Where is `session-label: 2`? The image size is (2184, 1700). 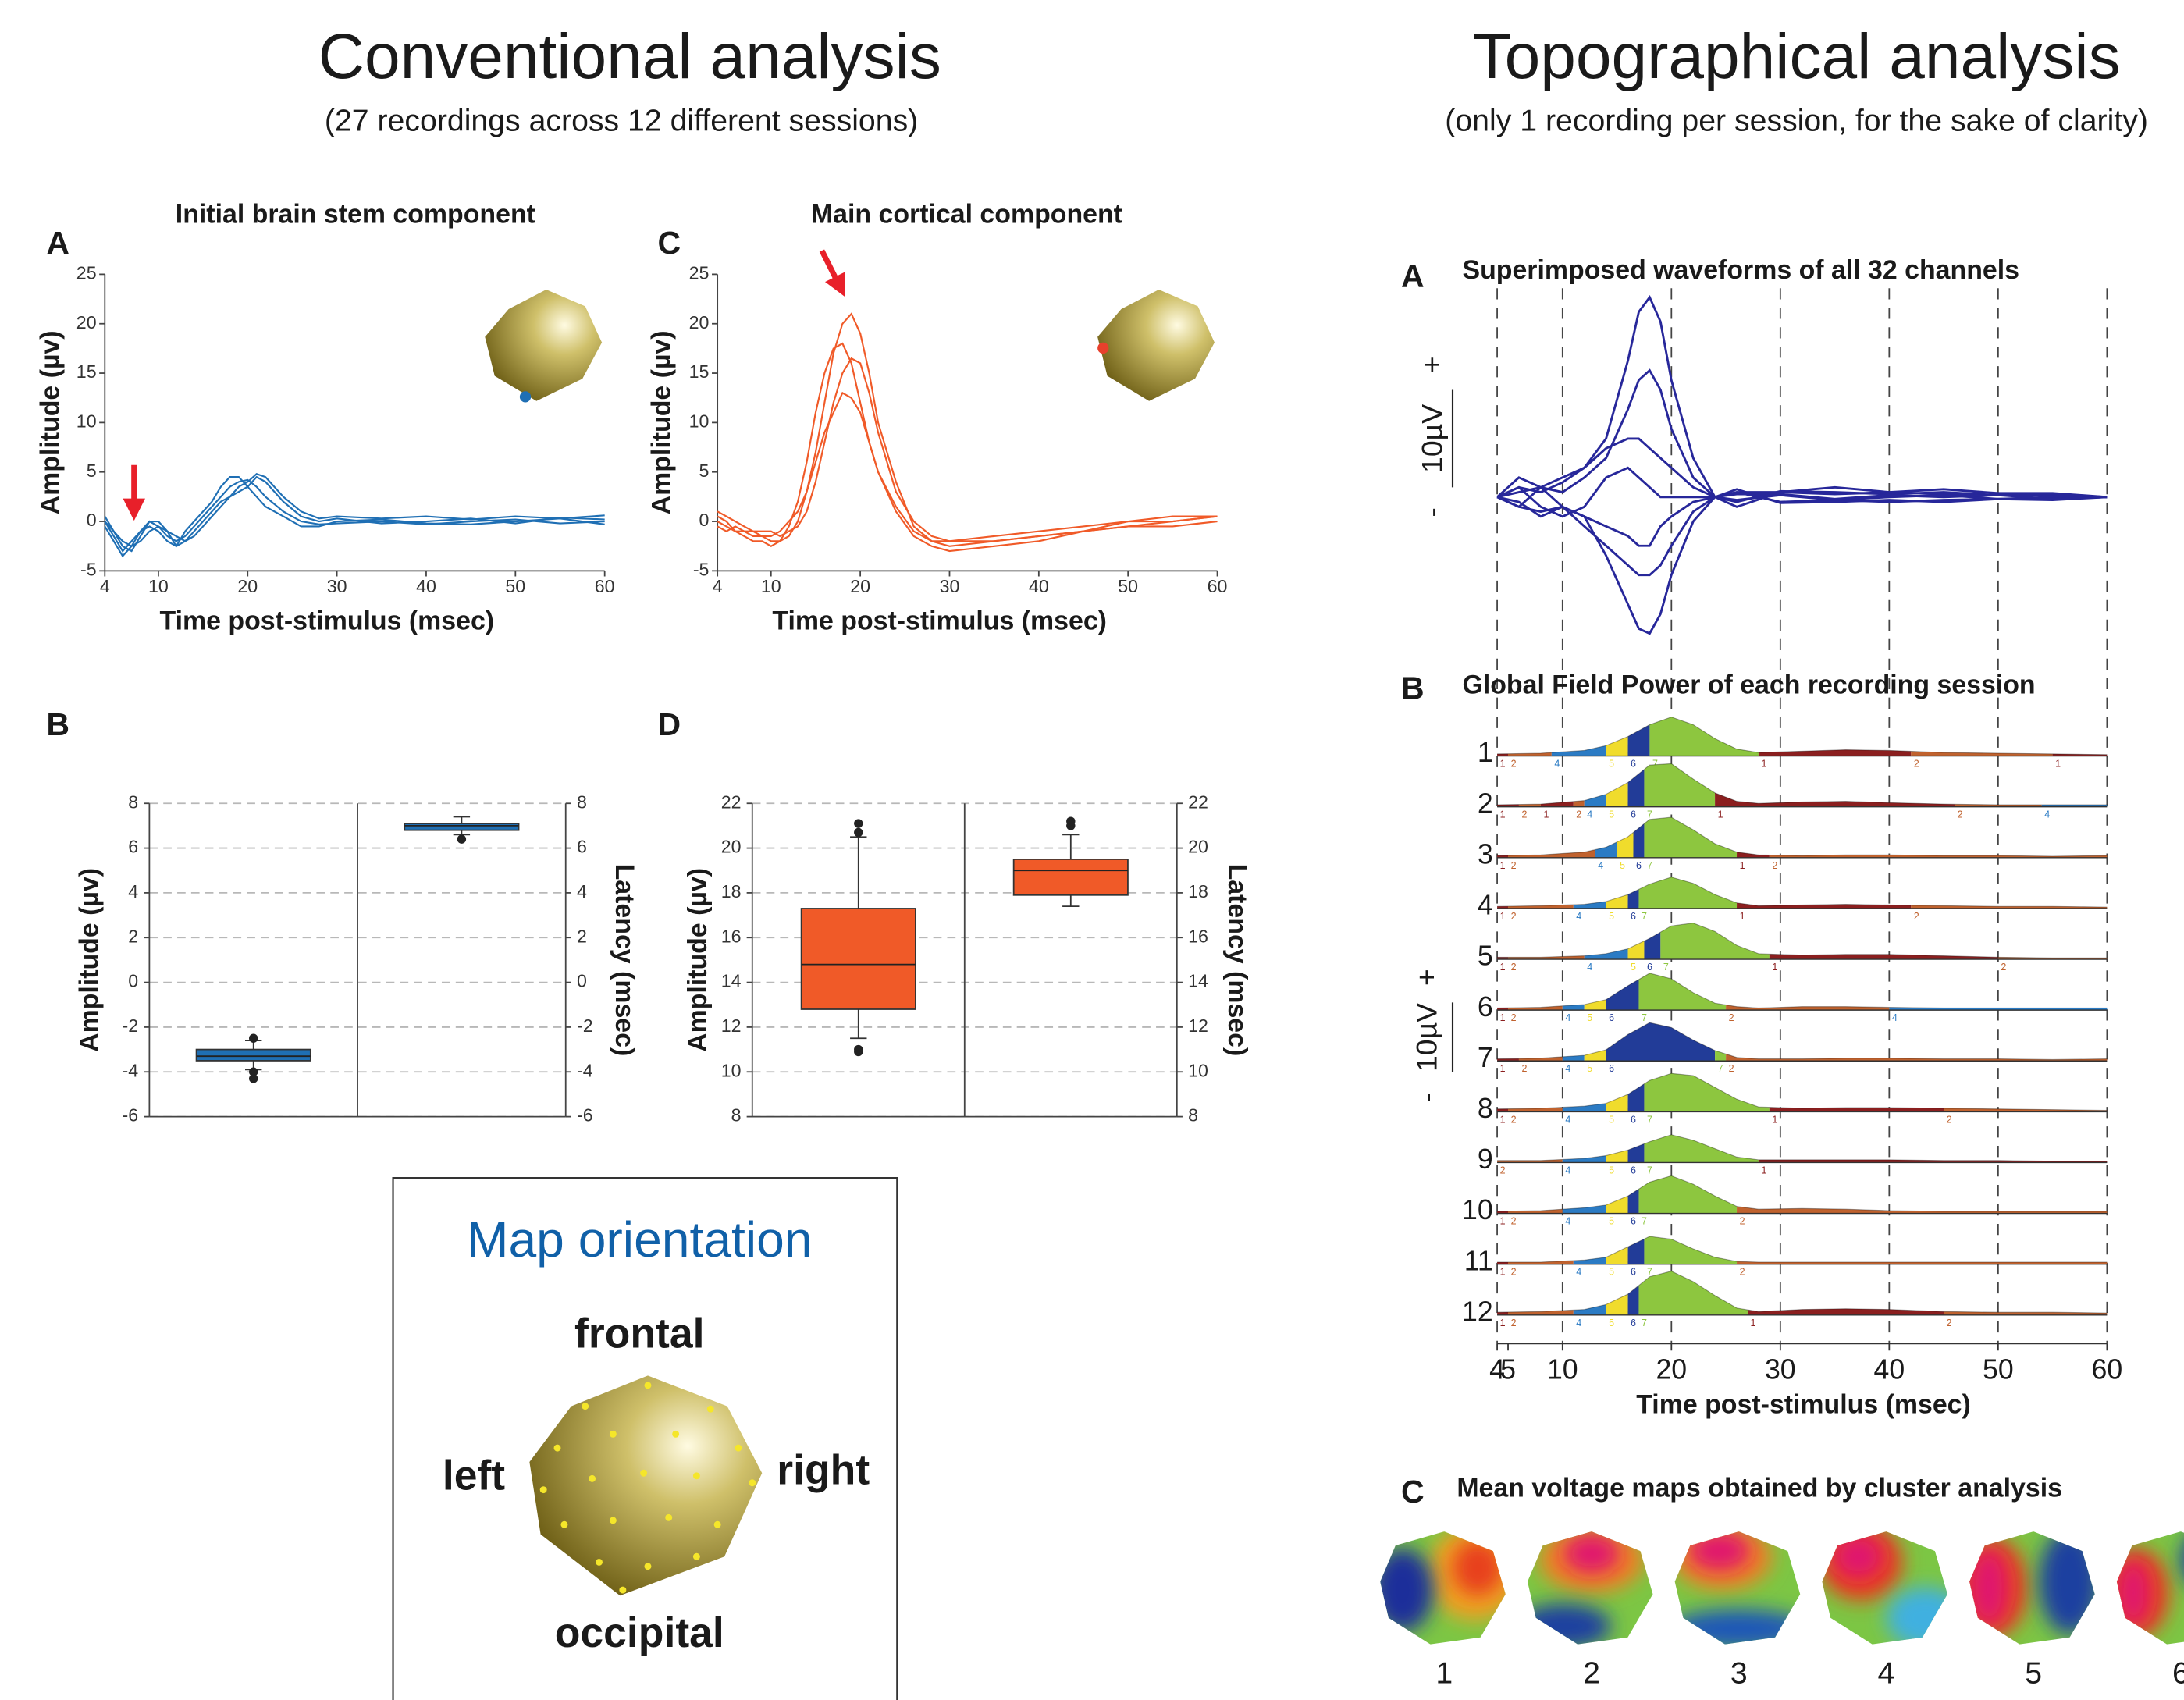
session-label: 2 is located at coordinates (1485, 804).